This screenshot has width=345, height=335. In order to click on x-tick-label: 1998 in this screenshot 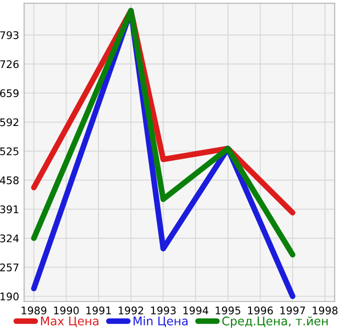, I will do `click(325, 310)`.